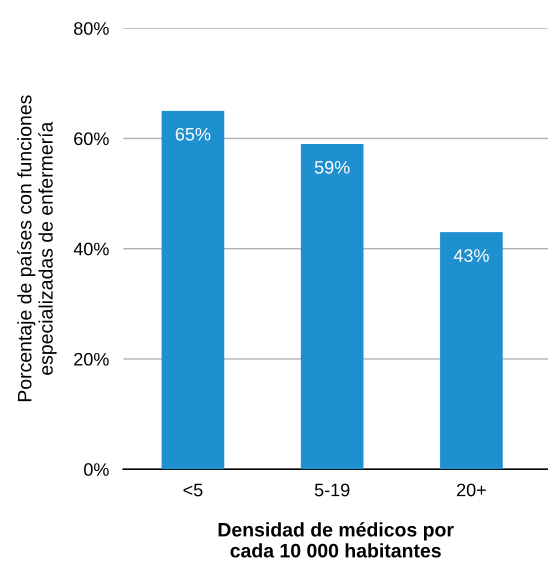 The image size is (548, 575). What do you see at coordinates (96, 469) in the screenshot?
I see `y-tick-label: 0%` at bounding box center [96, 469].